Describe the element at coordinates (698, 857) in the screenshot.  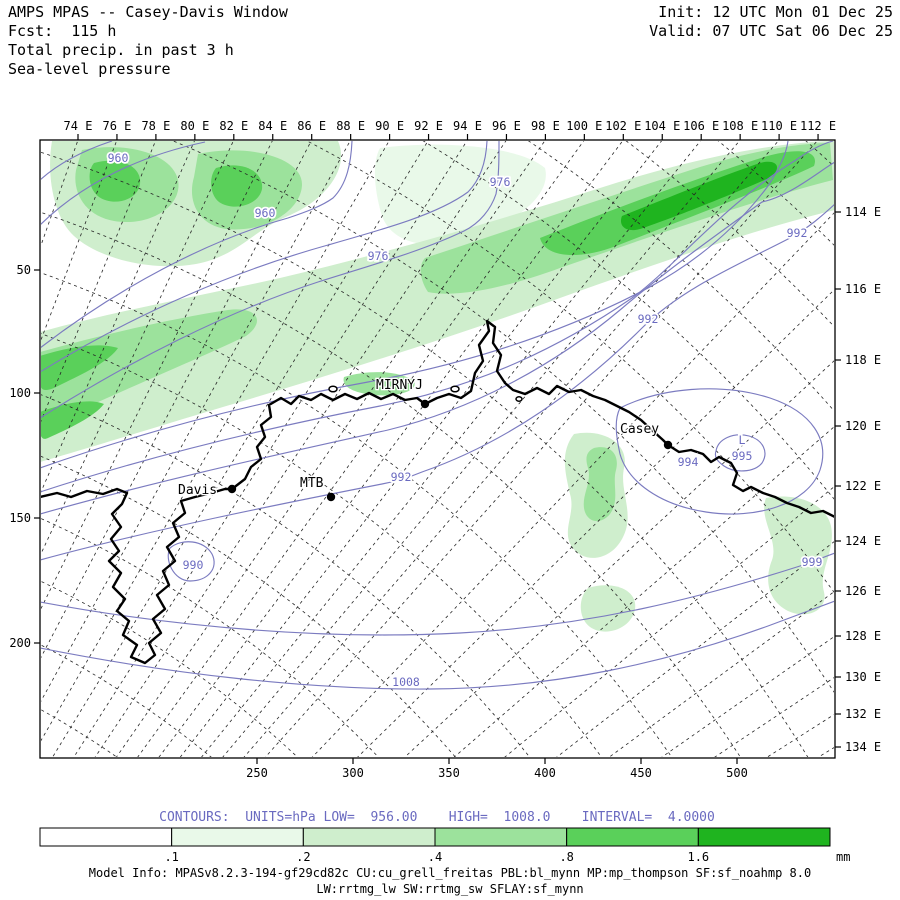
I see `colorbar-tick-label: 1.6` at that location.